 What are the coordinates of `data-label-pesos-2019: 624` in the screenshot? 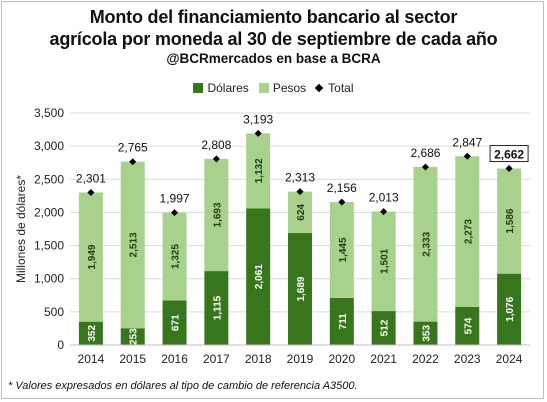 It's located at (301, 212).